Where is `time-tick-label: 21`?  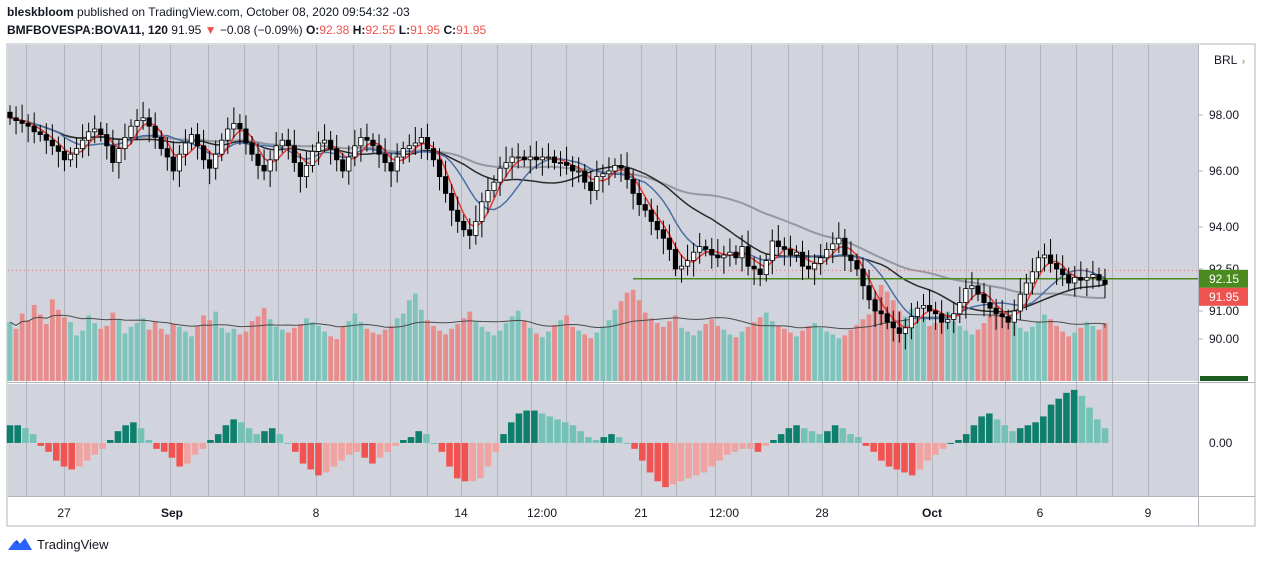
time-tick-label: 21 is located at coordinates (641, 513).